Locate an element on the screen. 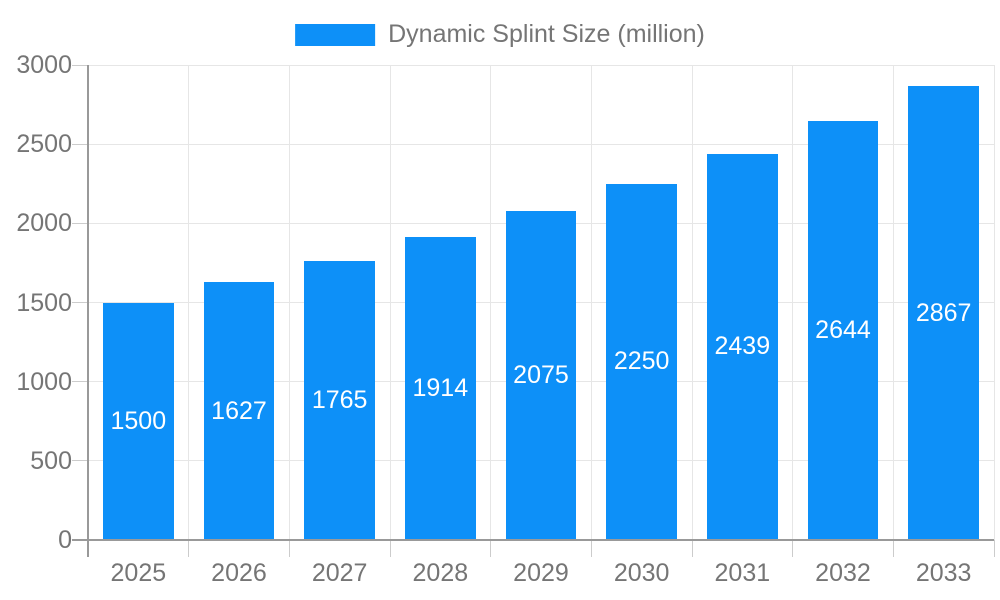  x-tick-label: 2031 is located at coordinates (742, 573).